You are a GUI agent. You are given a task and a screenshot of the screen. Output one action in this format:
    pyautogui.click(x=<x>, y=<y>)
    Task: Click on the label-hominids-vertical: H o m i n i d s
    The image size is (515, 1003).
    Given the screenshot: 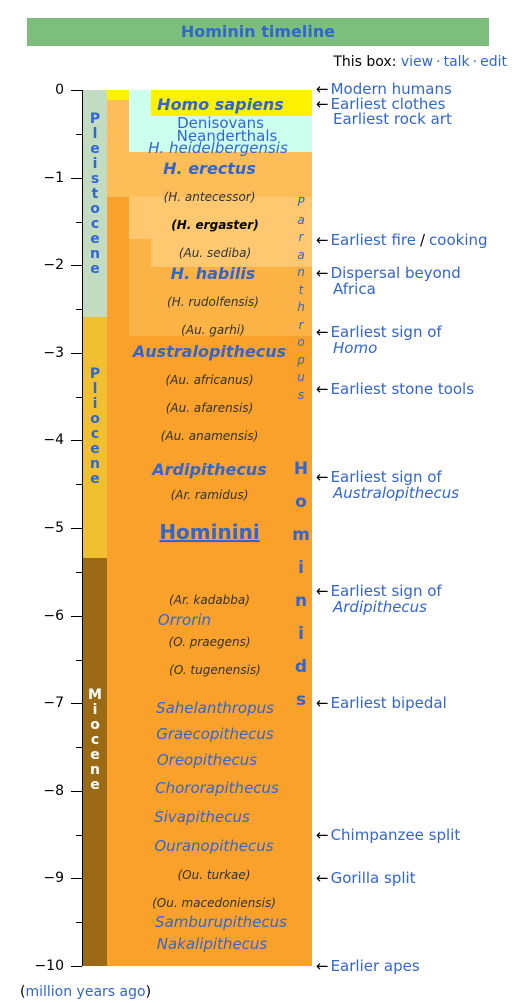 What is the action you would take?
    pyautogui.click(x=301, y=584)
    